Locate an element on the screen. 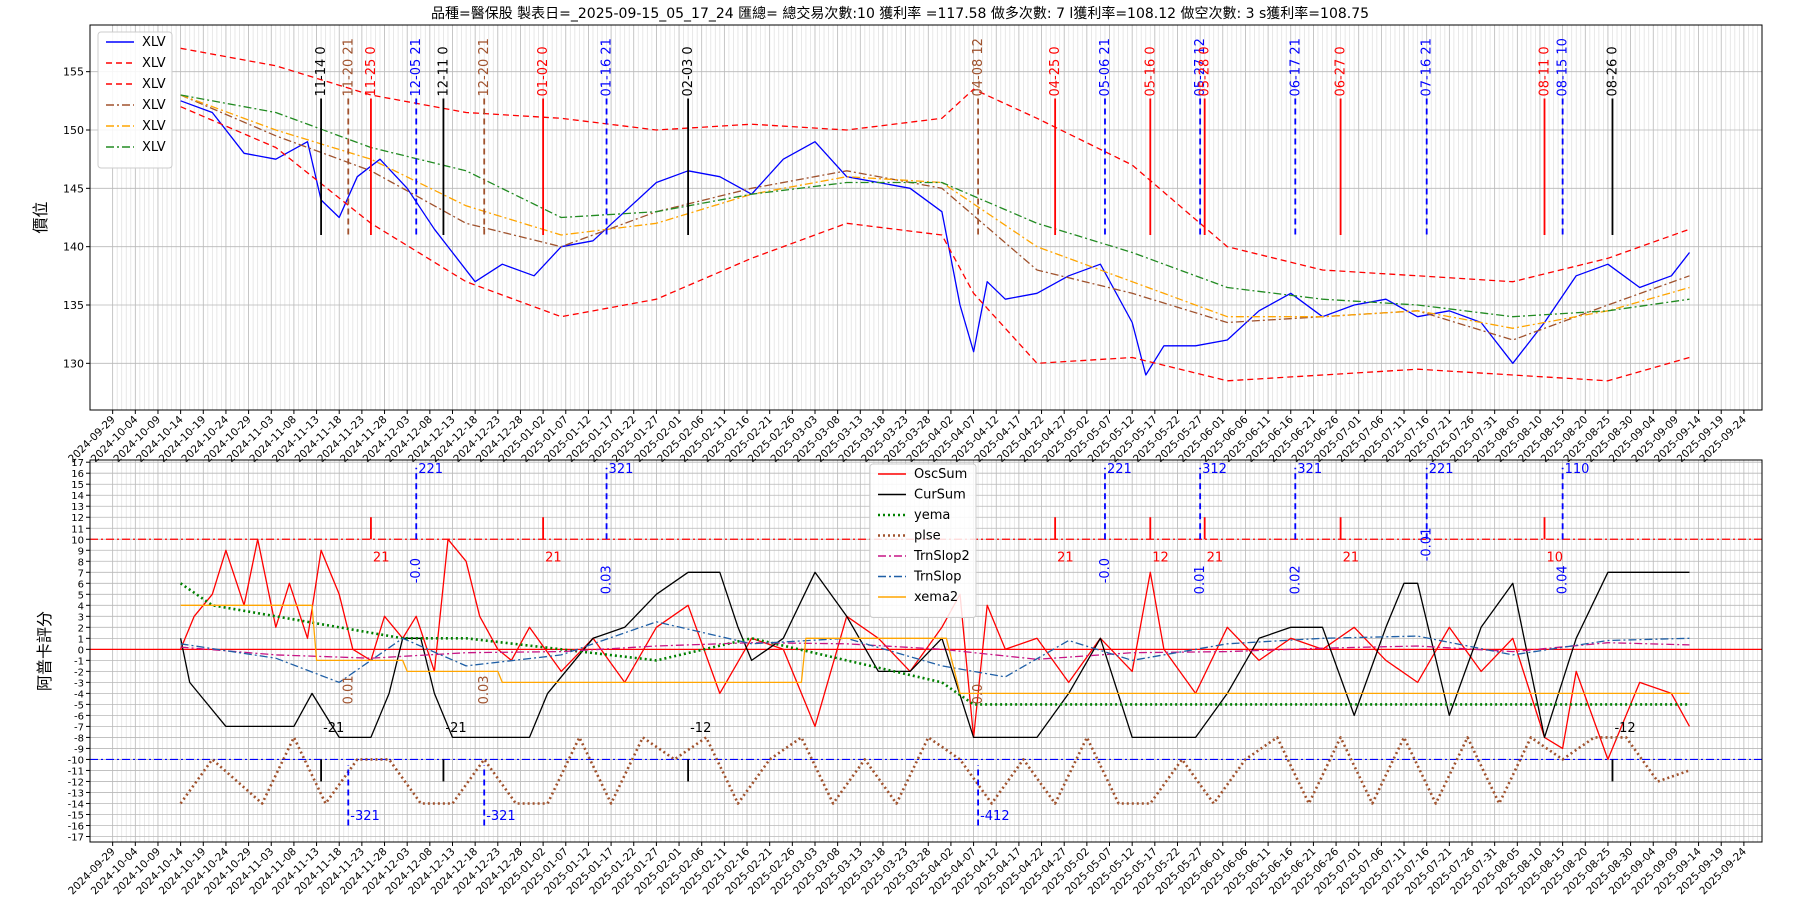  score-marker-label: 12 is located at coordinates (1160, 557).